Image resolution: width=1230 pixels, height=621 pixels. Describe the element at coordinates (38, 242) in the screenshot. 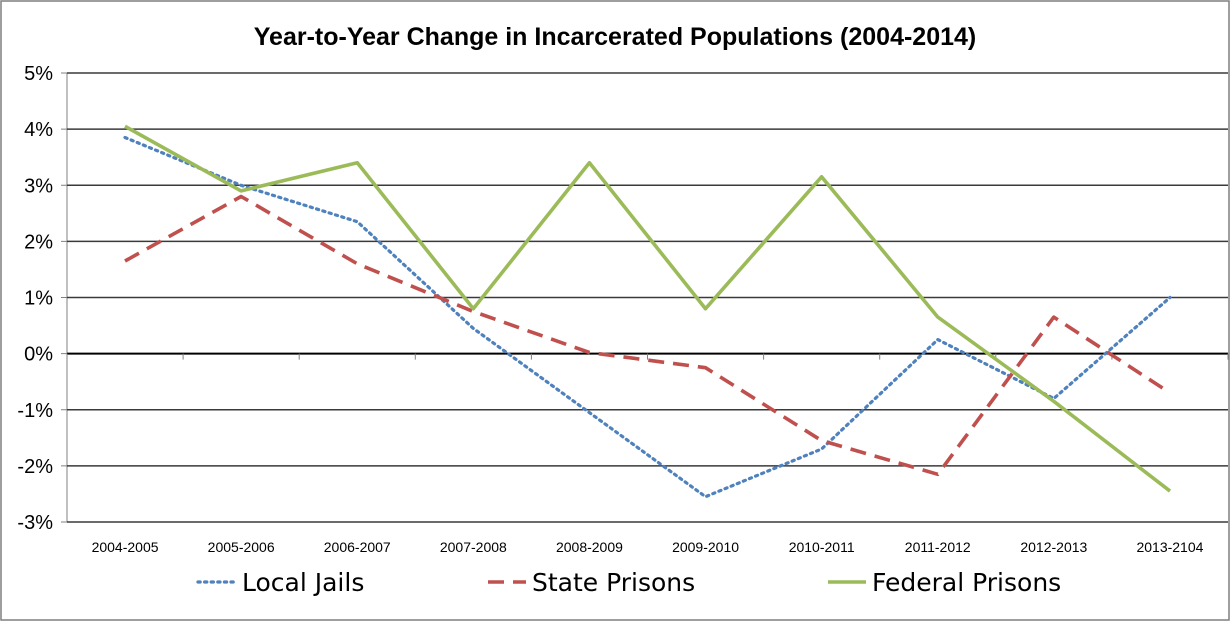

I see `y-tick-label: 2%` at that location.